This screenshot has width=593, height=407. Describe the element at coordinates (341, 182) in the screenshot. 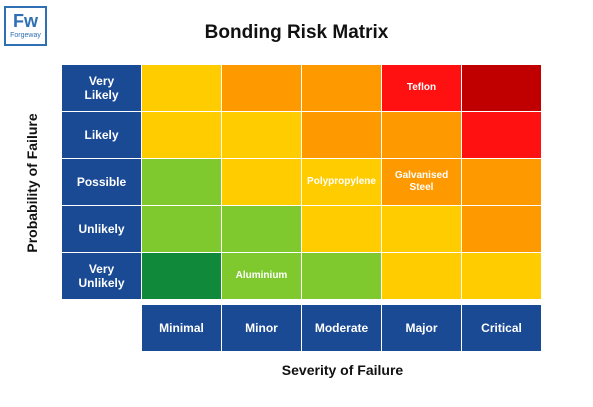

I see `risk-cell: Polypropylene` at that location.